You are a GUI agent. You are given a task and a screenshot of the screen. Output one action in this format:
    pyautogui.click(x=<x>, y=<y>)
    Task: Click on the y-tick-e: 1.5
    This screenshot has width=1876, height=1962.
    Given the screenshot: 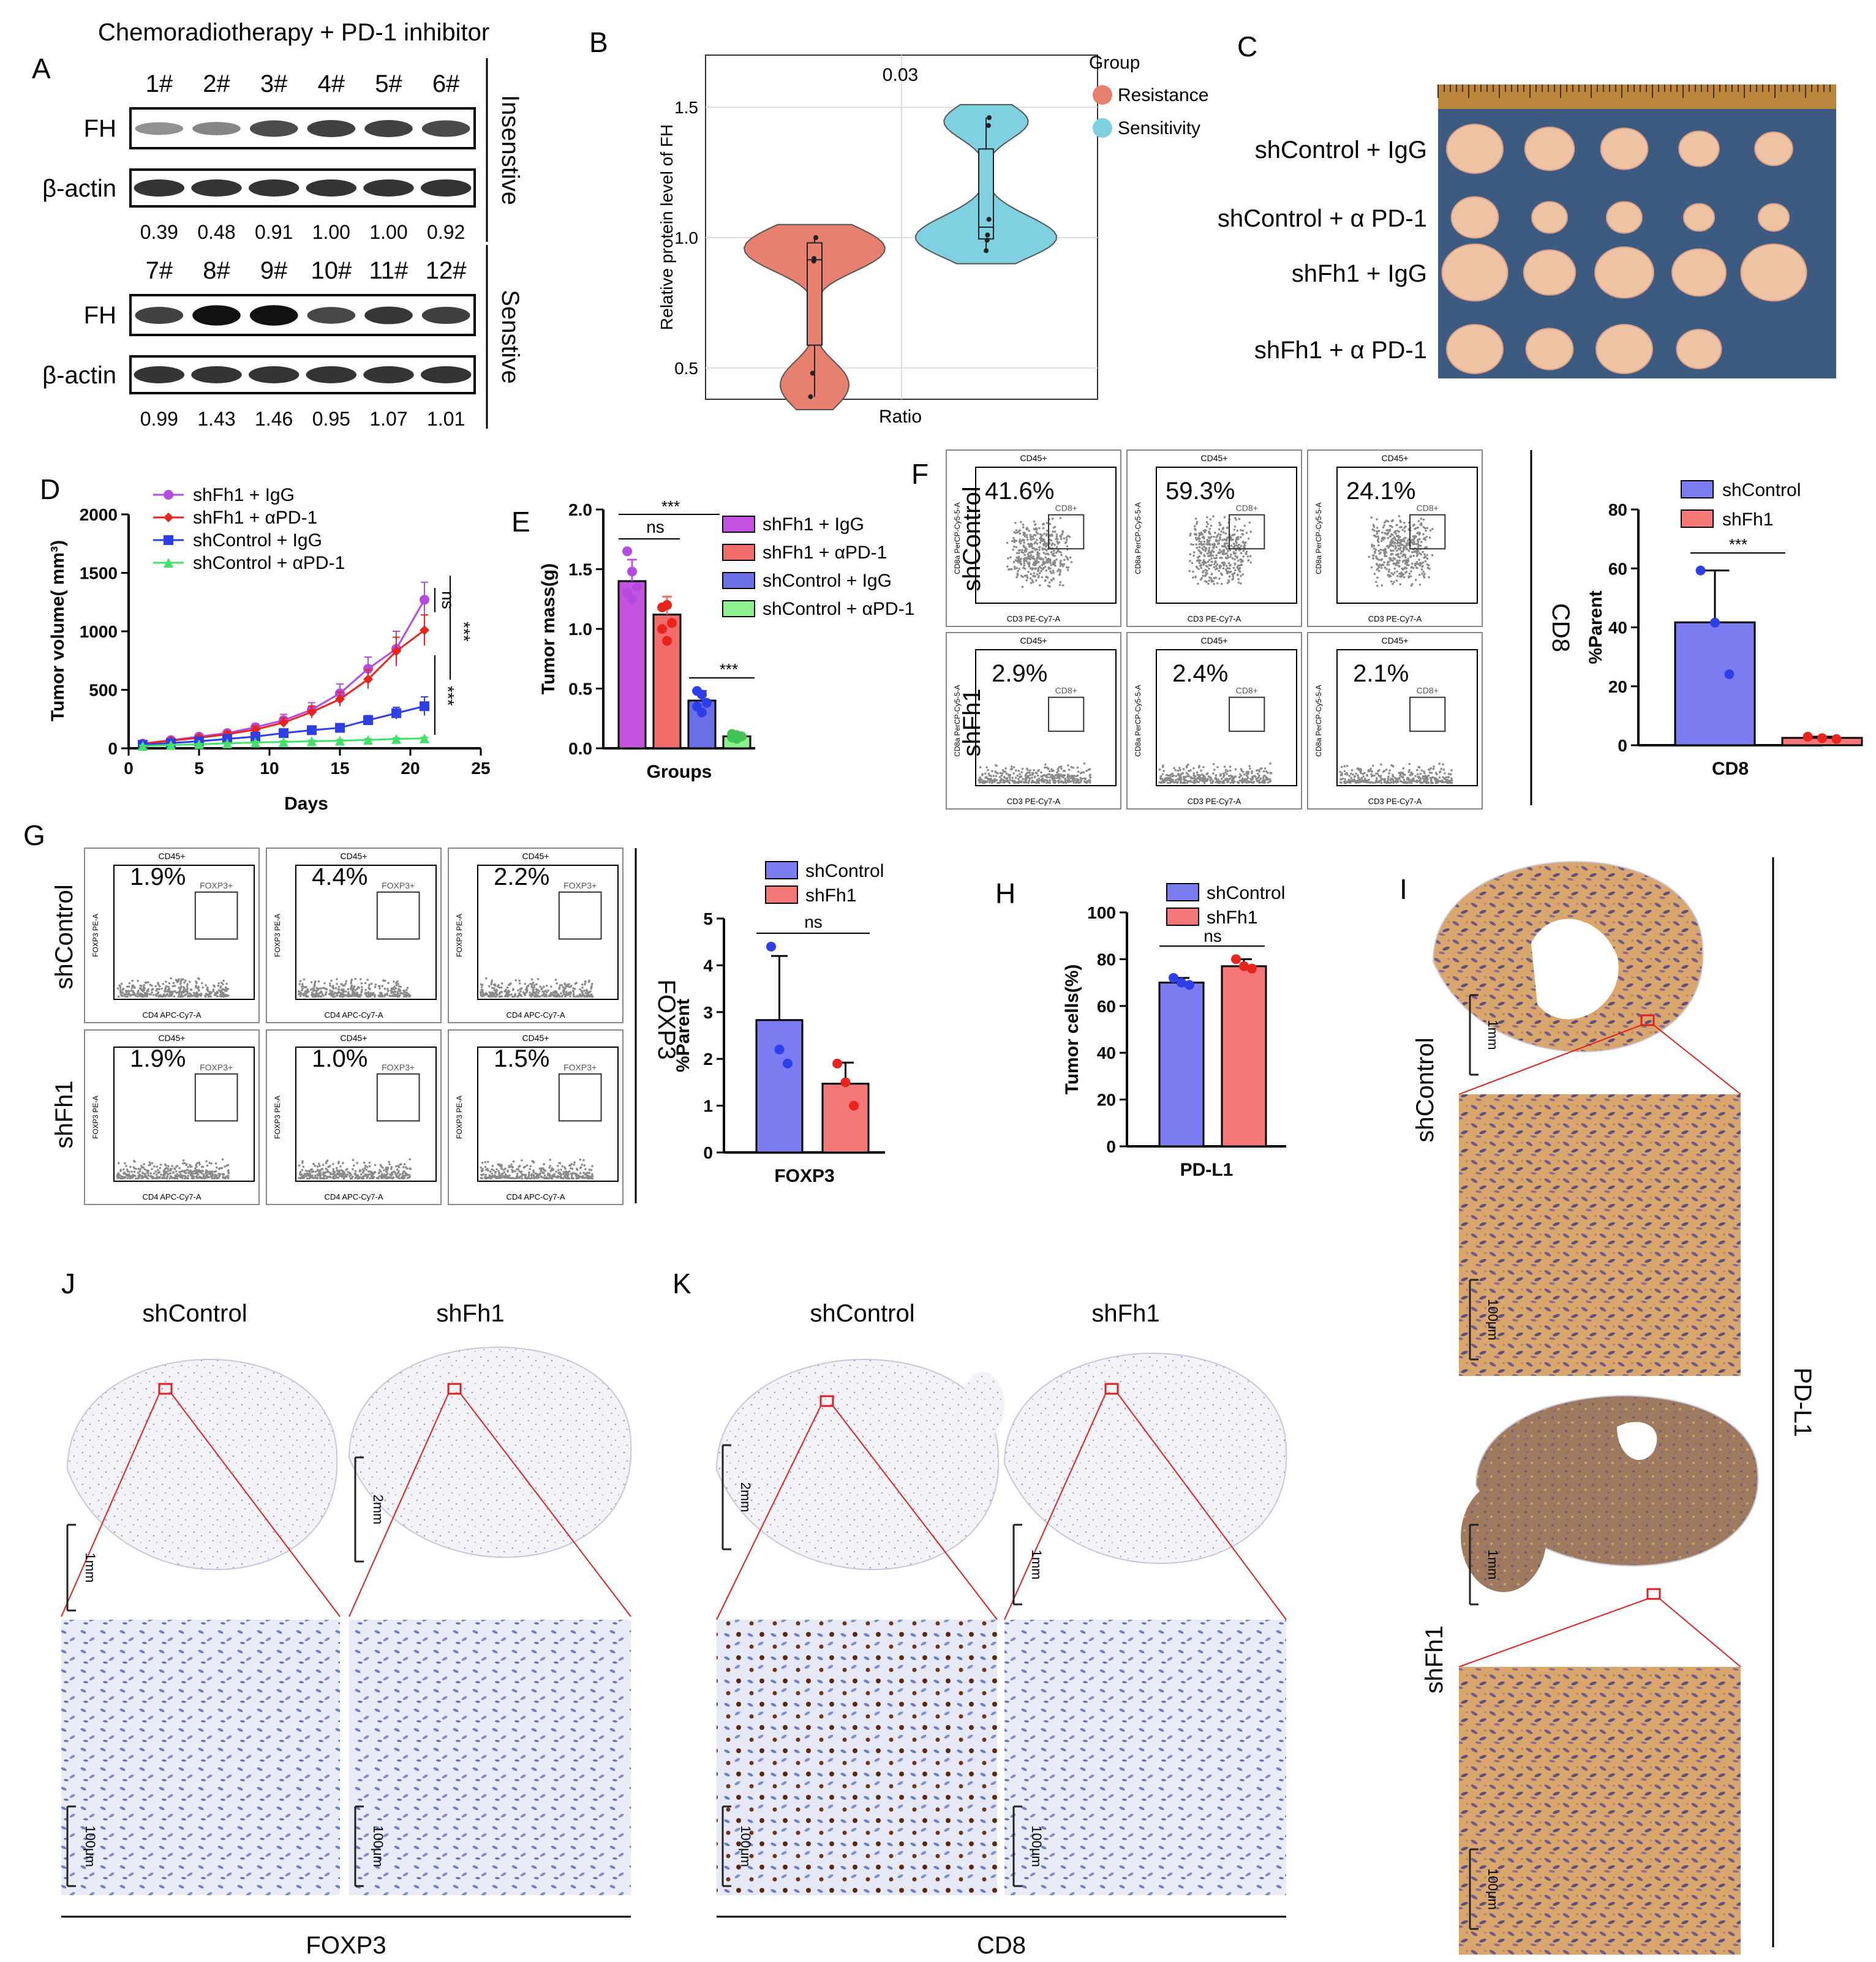 What is the action you would take?
    pyautogui.click(x=580, y=569)
    